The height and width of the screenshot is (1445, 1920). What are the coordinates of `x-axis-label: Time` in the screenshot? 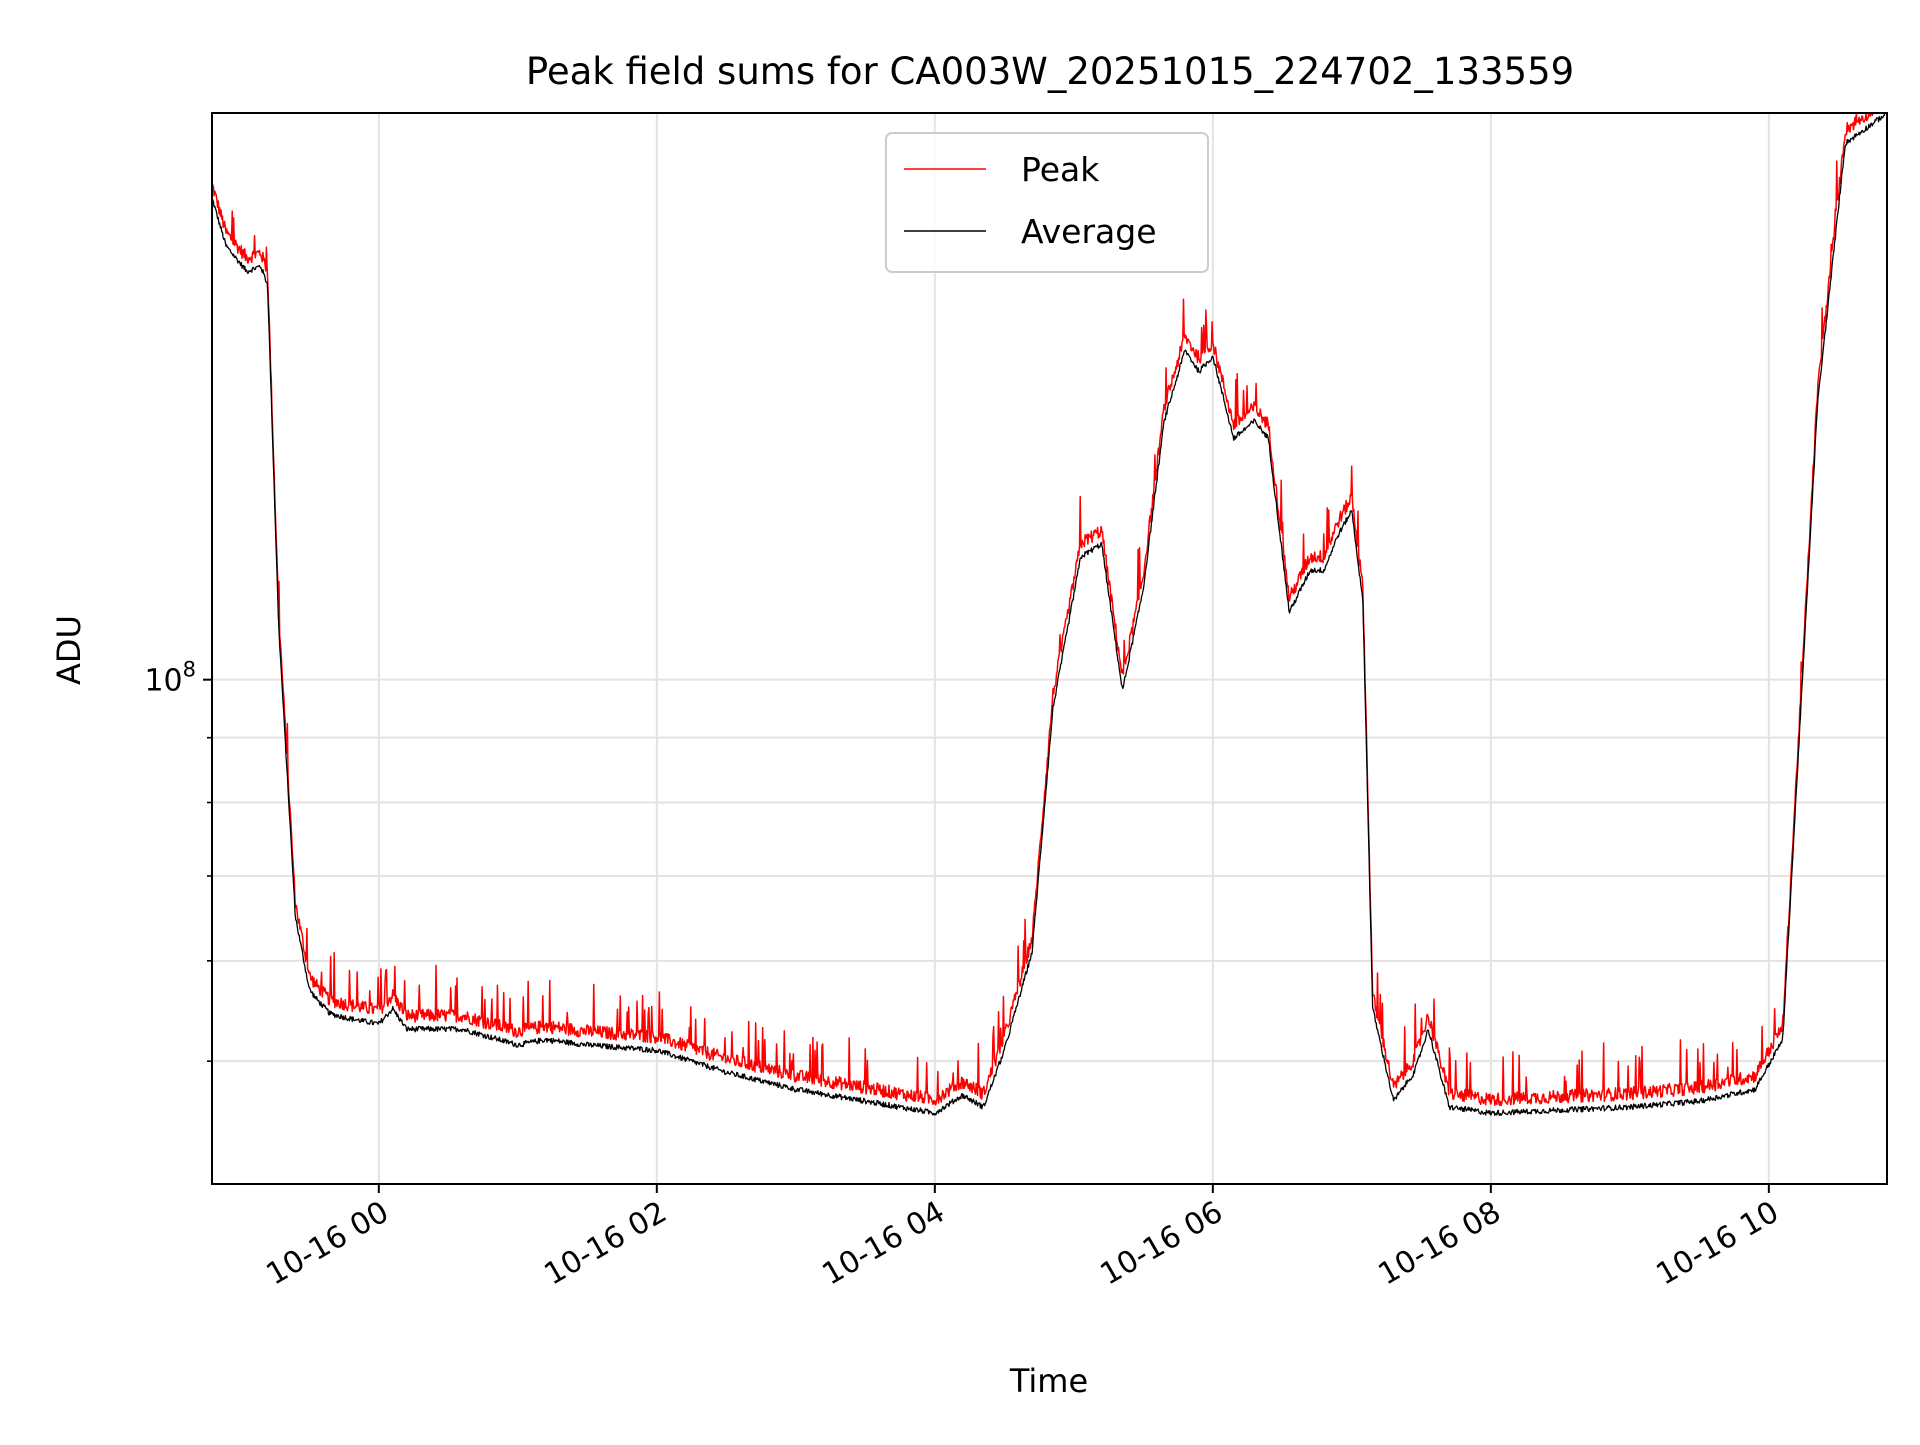 It's located at (1048, 1381).